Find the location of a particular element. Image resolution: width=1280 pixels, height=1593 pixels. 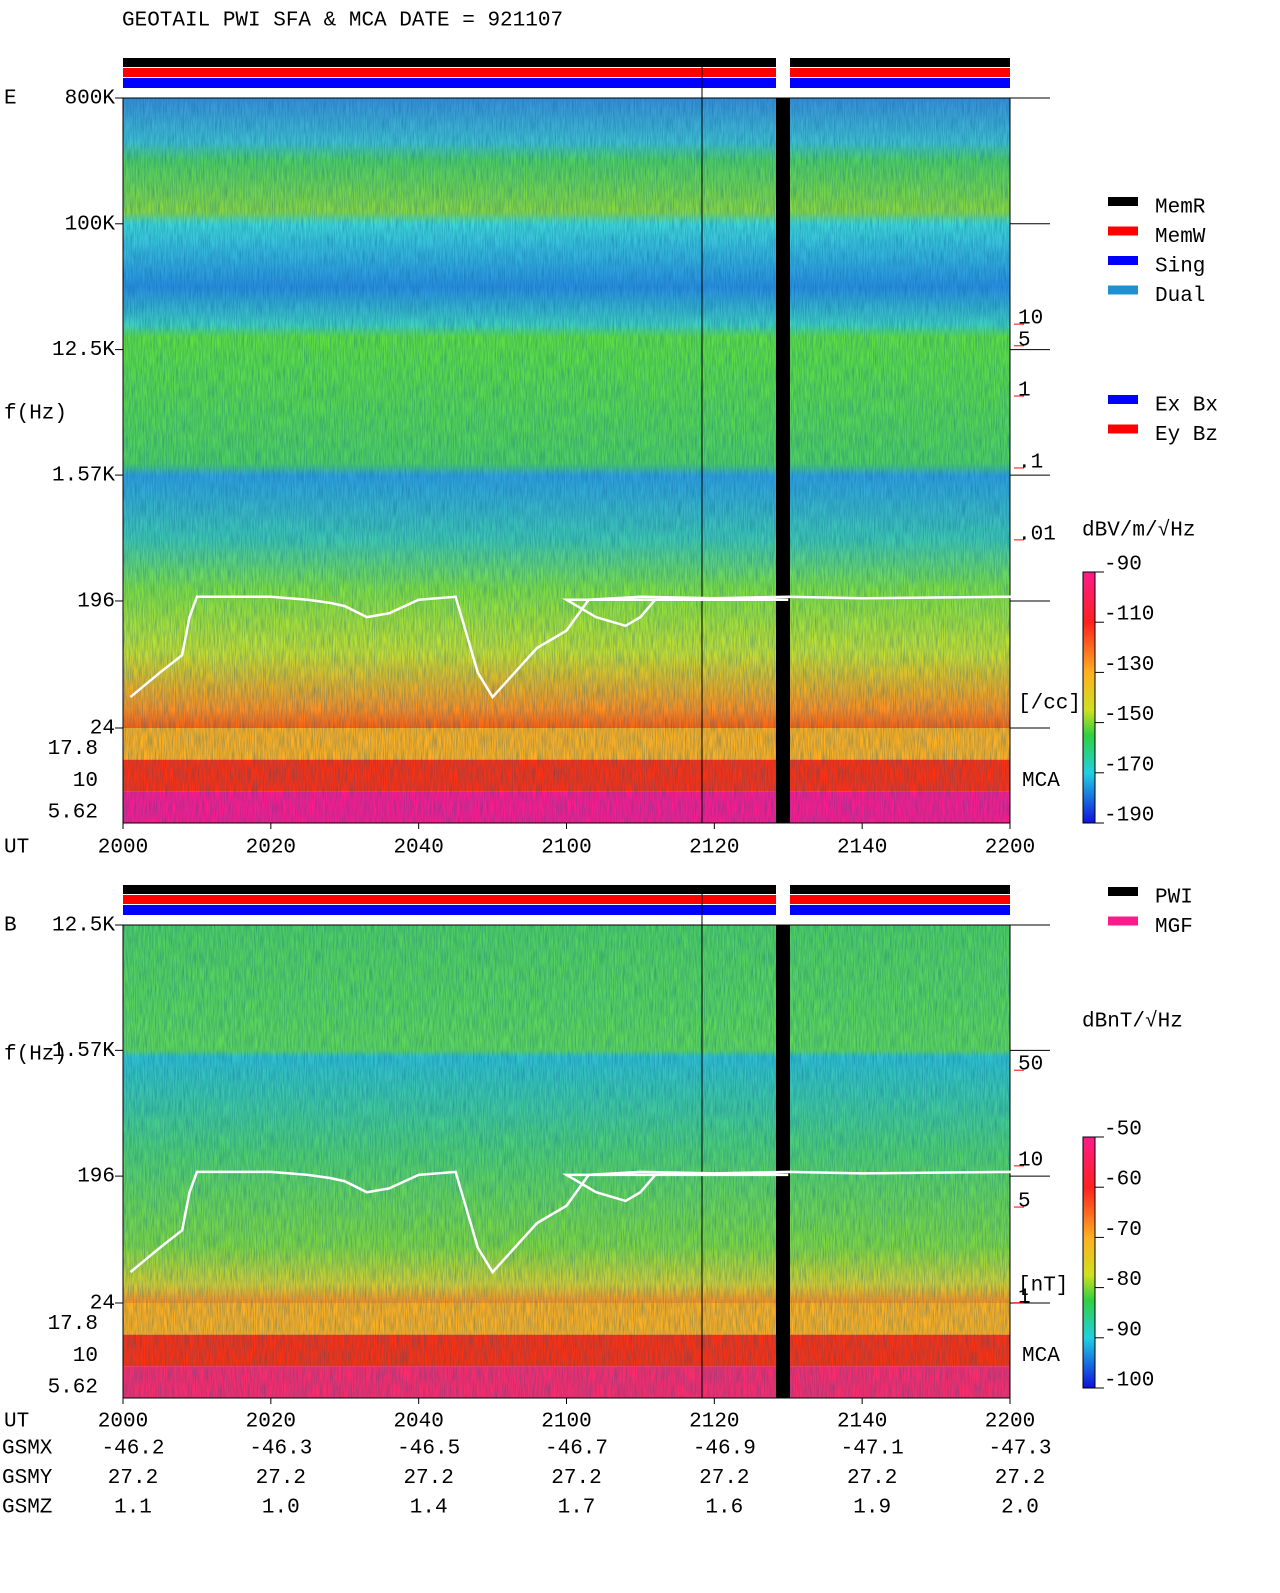

colorbar-tick-label: -170 is located at coordinates (1129, 765).